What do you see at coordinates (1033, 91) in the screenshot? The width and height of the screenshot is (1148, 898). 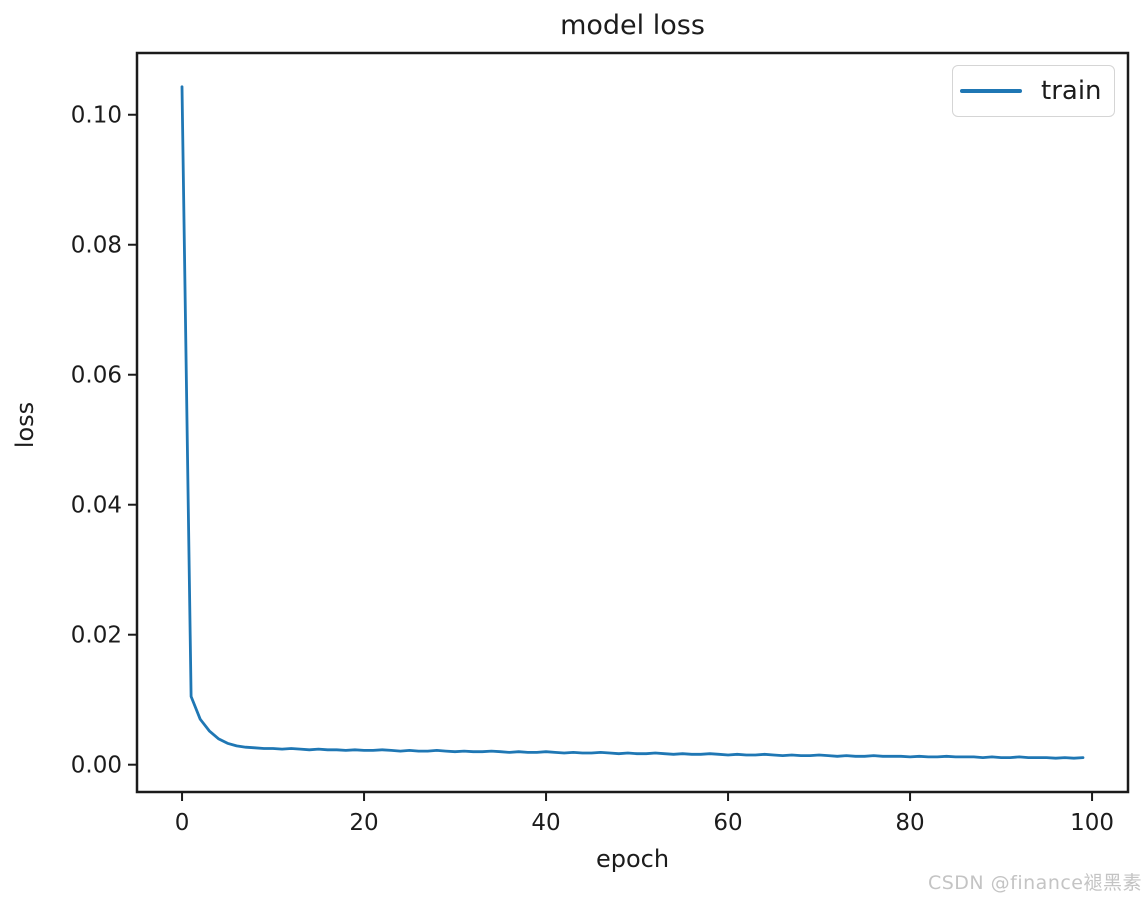 I see `legend: train` at bounding box center [1033, 91].